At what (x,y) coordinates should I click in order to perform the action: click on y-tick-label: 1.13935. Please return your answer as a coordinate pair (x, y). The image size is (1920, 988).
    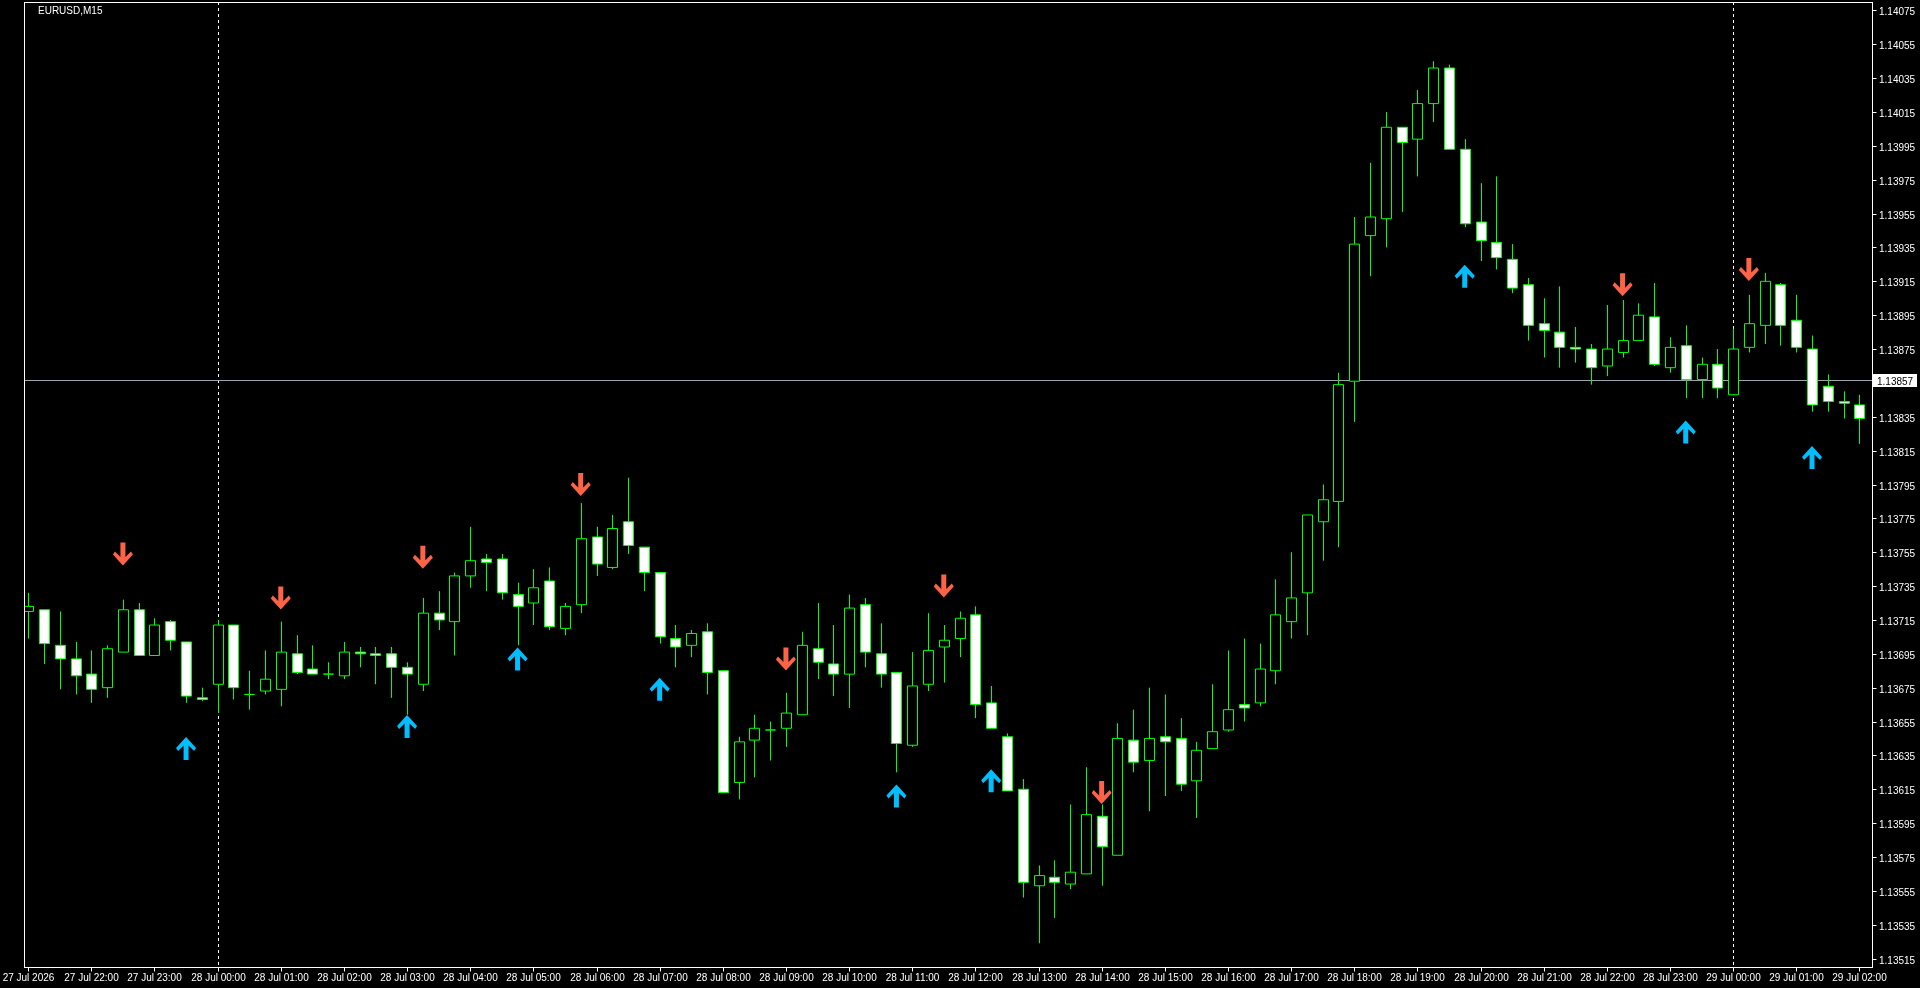
    Looking at the image, I should click on (1897, 247).